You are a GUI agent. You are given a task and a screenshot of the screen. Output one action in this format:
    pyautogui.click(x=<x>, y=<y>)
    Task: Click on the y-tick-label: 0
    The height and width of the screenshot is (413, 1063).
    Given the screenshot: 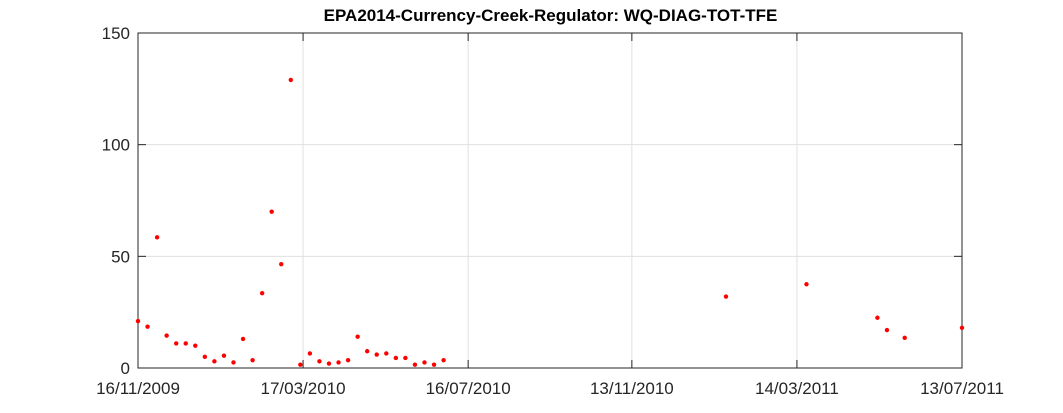 What is the action you would take?
    pyautogui.click(x=125, y=368)
    